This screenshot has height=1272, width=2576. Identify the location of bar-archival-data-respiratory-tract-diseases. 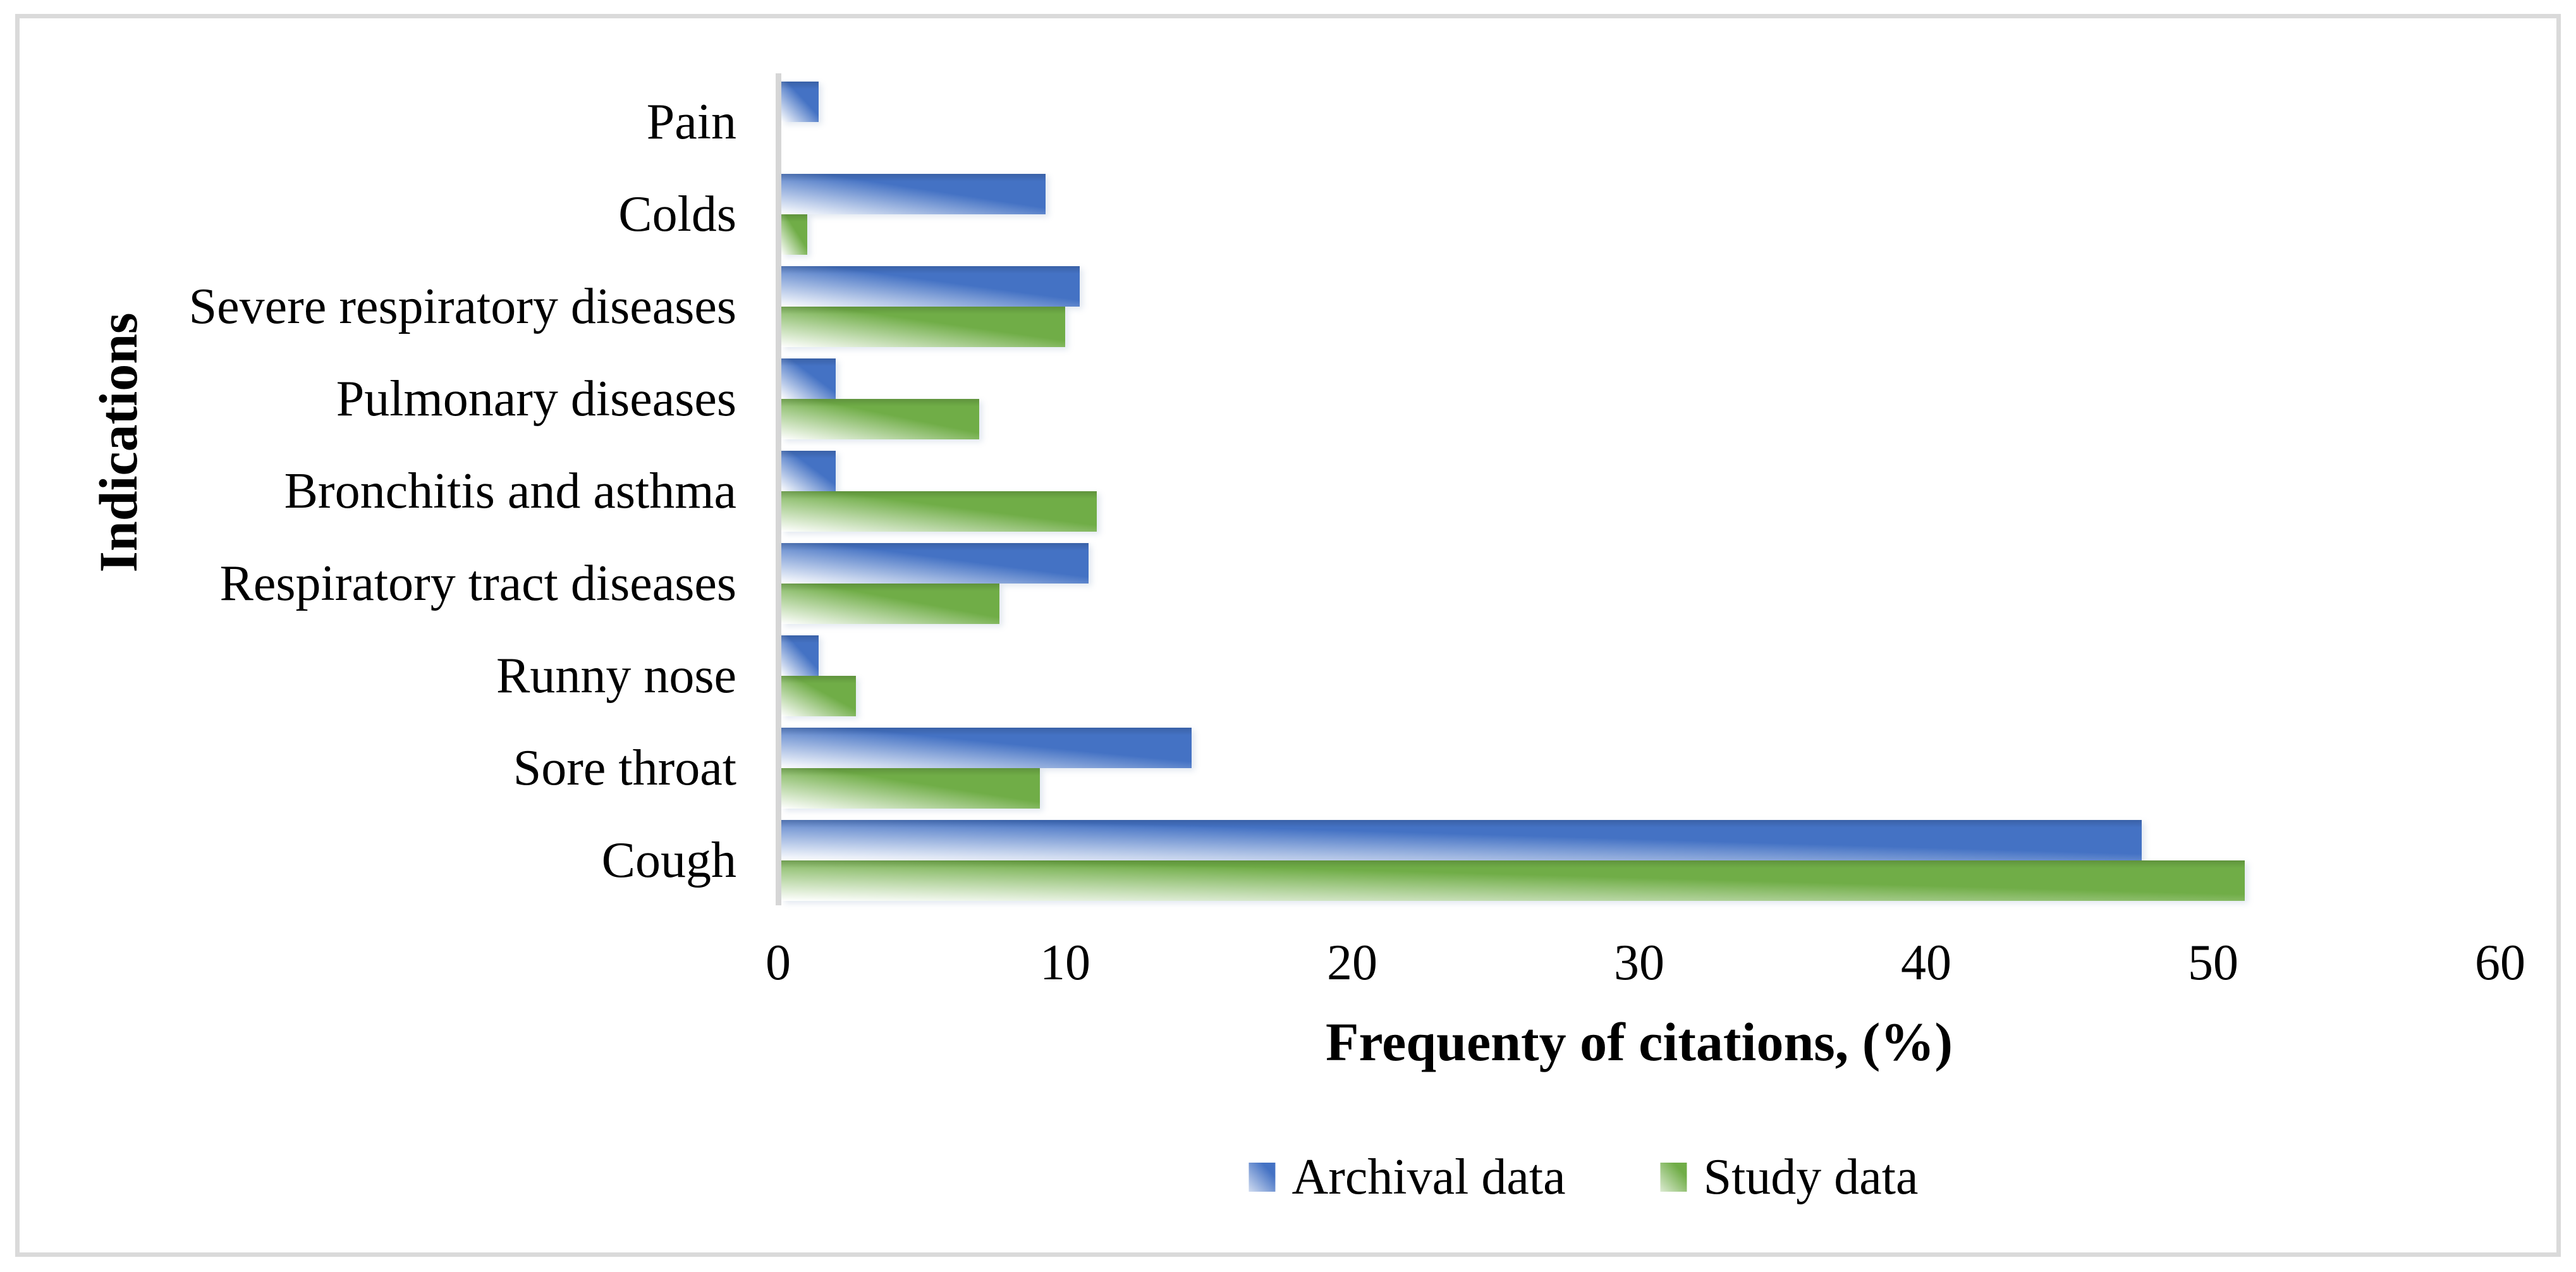
(935, 563).